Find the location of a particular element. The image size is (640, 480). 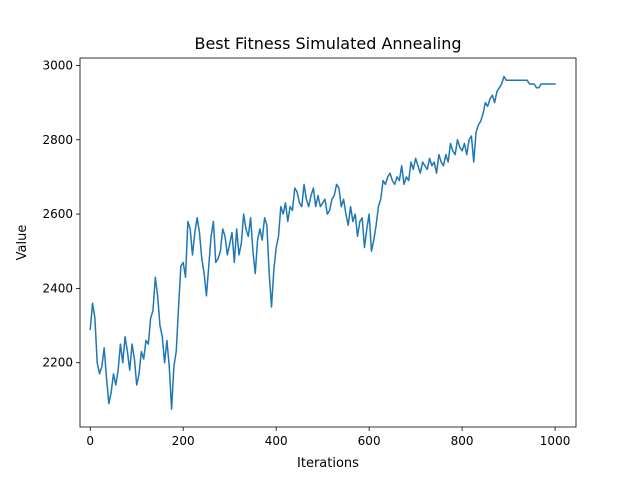

y-tick-label: 3000 is located at coordinates (57, 65).